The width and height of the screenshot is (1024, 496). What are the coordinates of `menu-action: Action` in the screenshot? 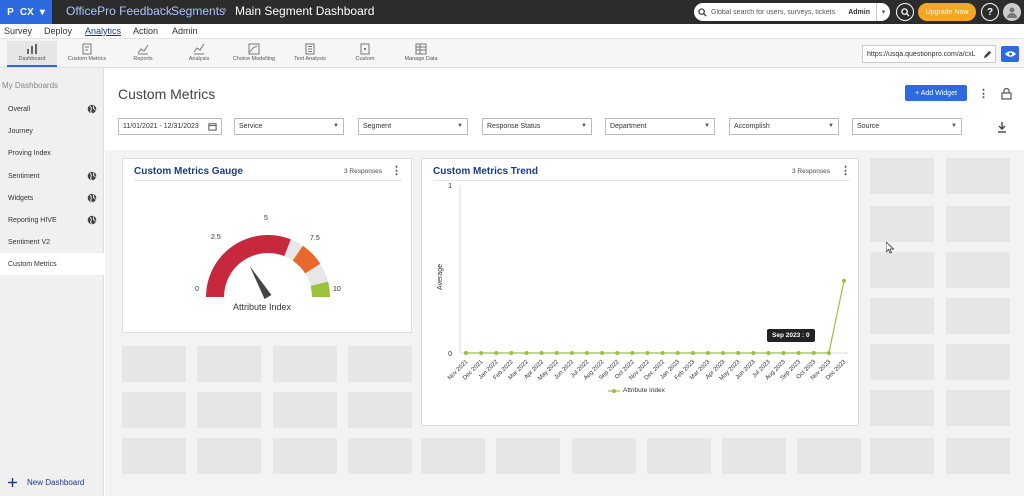 It's located at (146, 31).